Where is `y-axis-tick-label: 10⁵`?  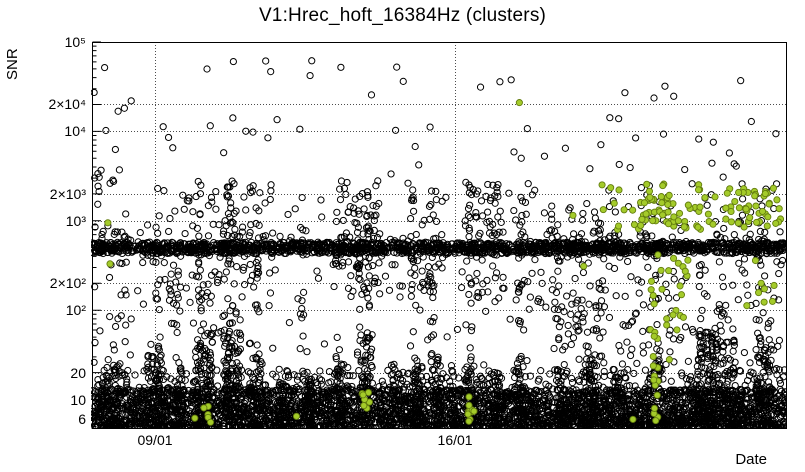 y-axis-tick-label: 10⁵ is located at coordinates (75, 42).